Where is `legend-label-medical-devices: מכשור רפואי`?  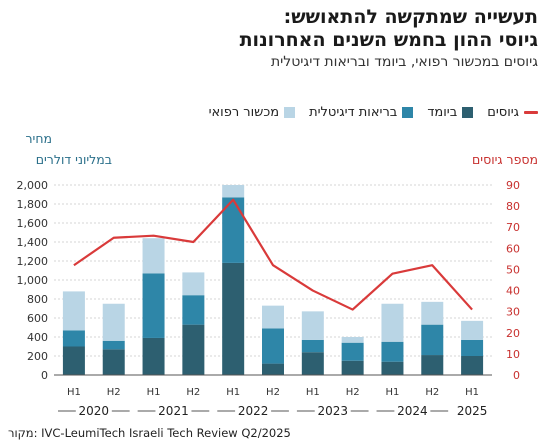 legend-label-medical-devices: מכשור רפואי is located at coordinates (244, 112).